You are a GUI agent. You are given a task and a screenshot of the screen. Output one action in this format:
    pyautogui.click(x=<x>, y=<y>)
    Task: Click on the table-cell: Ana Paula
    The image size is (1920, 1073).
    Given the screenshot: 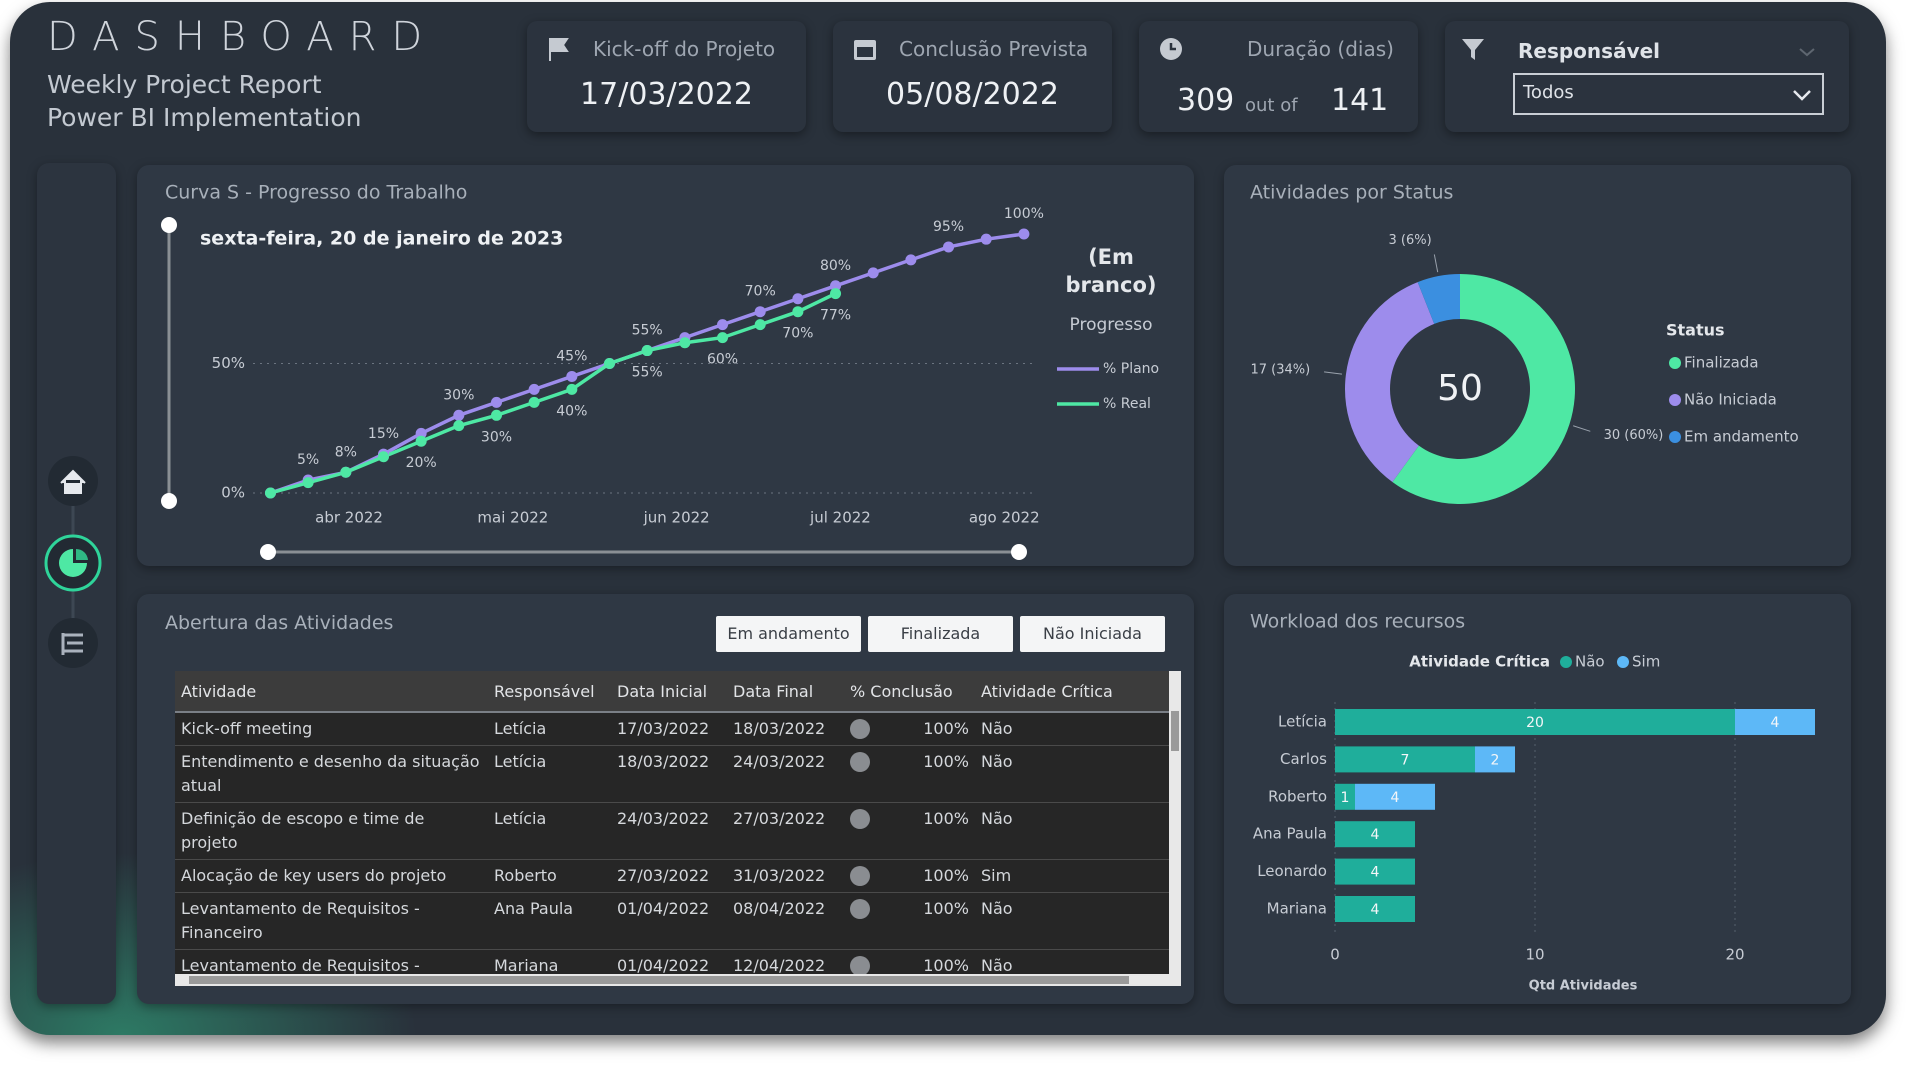 What is the action you would take?
    pyautogui.click(x=549, y=921)
    